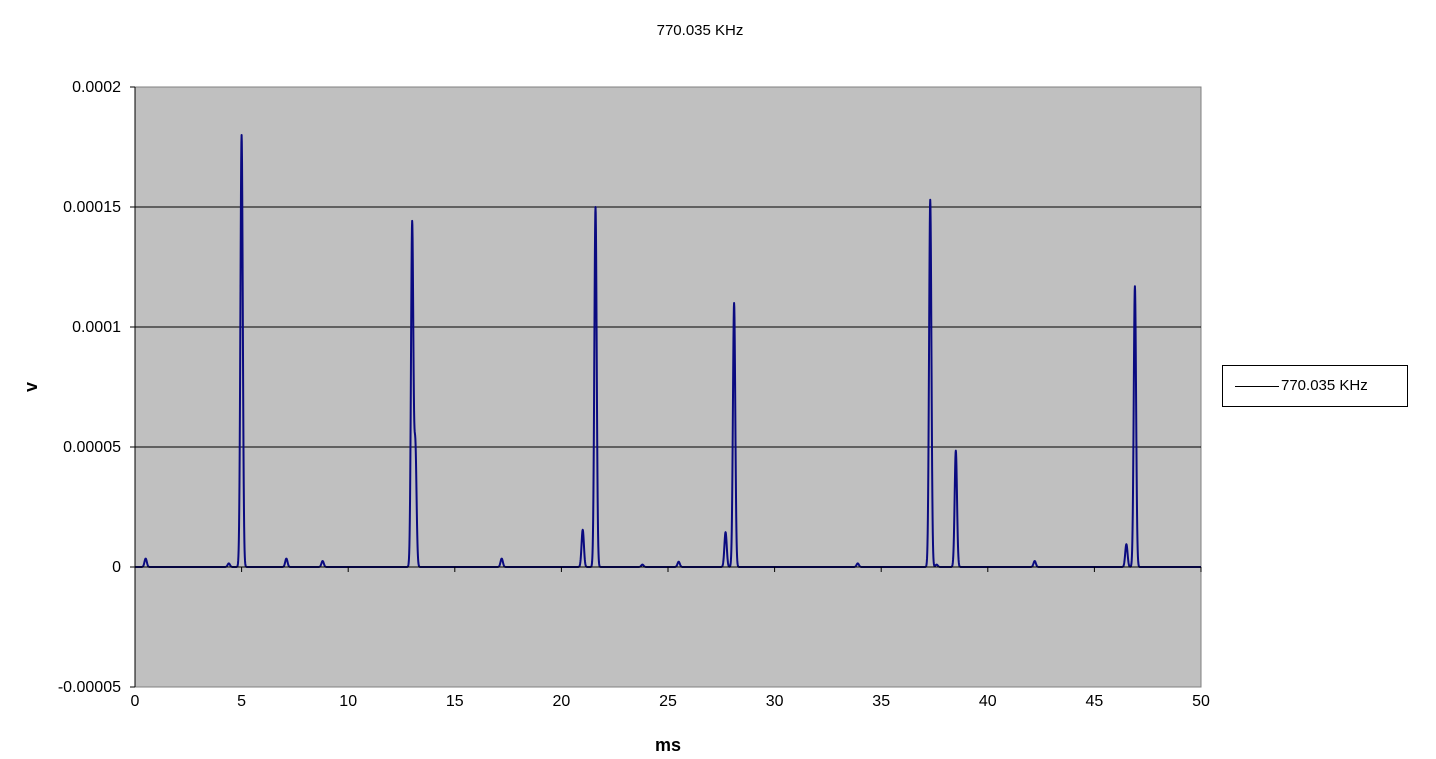  Describe the element at coordinates (348, 701) in the screenshot. I see `x-tick-label: 10` at that location.